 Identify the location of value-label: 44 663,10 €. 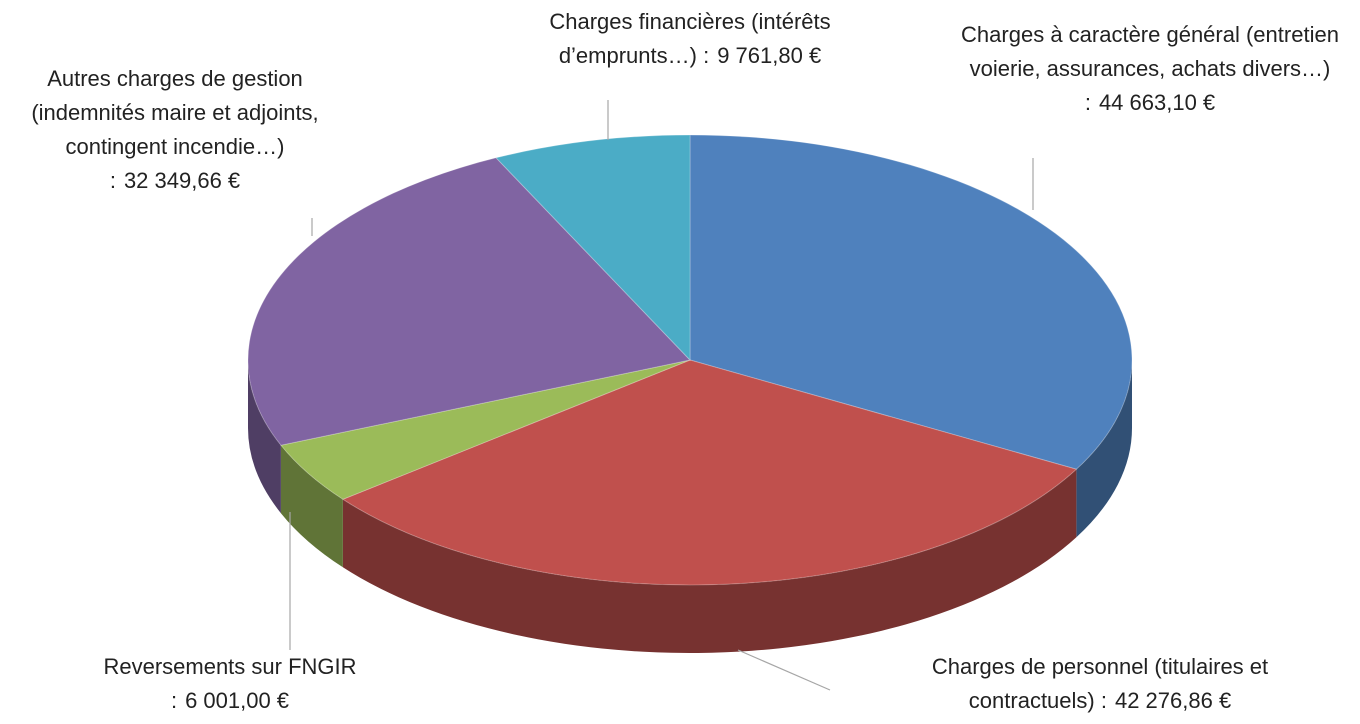
(1157, 102).